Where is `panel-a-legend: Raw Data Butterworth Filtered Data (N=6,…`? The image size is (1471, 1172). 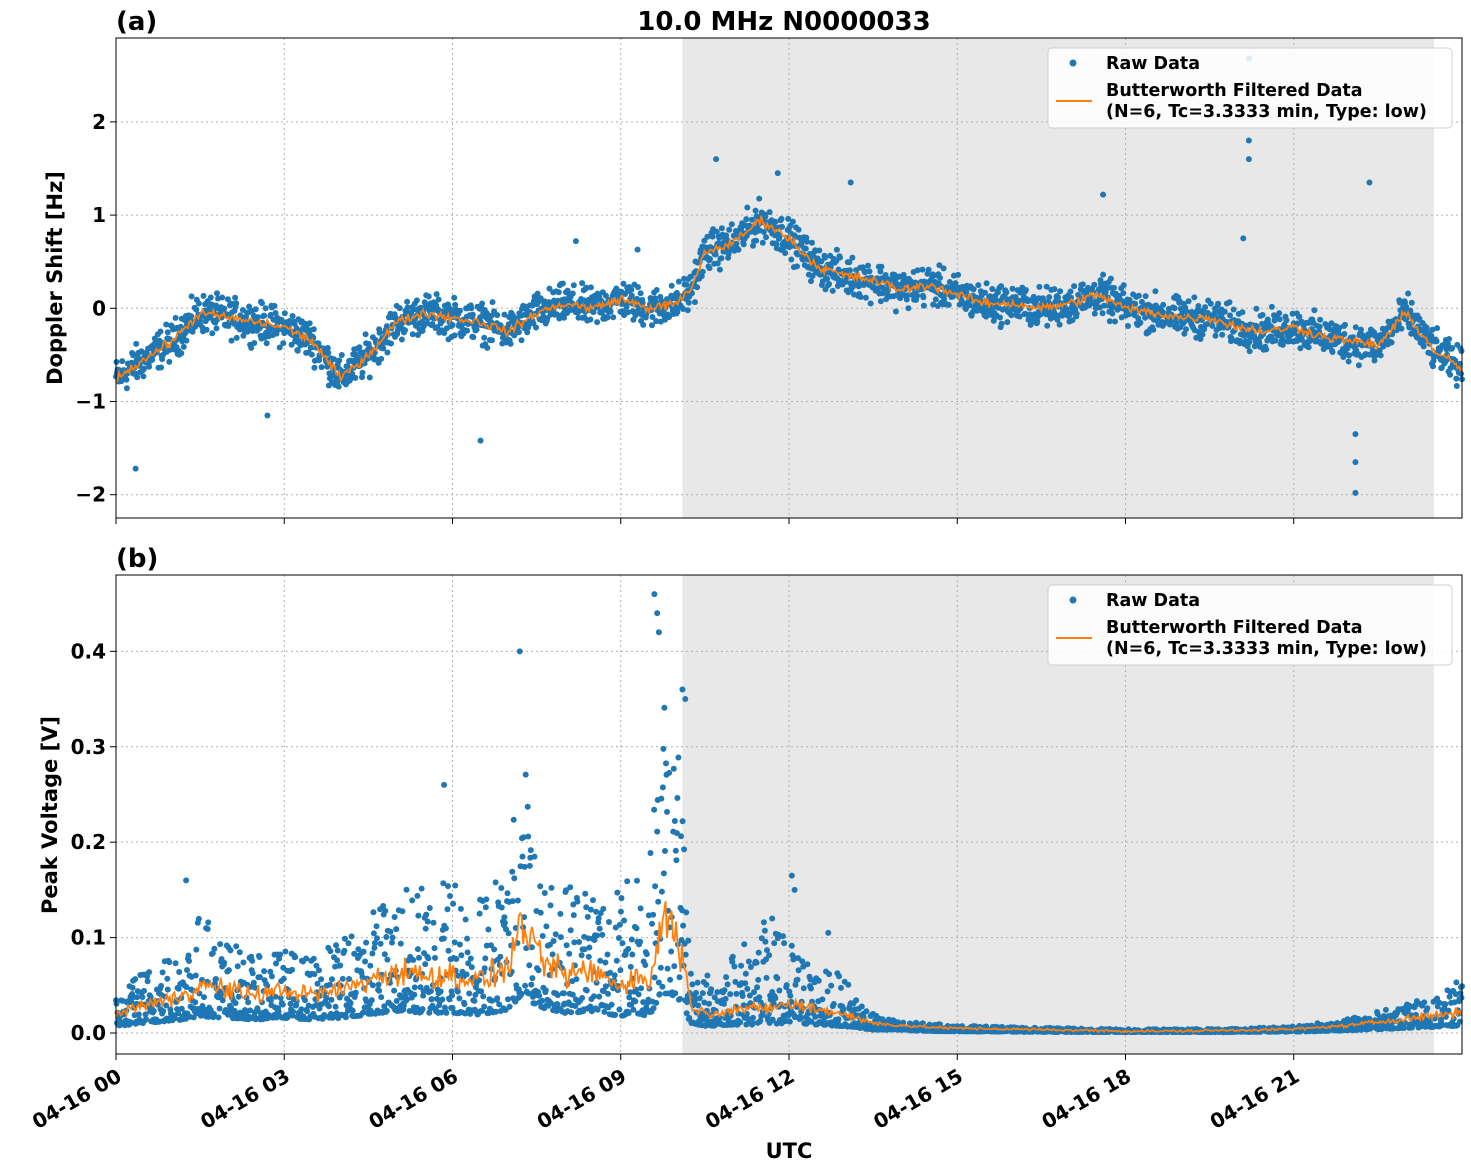
panel-a-legend: Raw Data Butterworth Filtered Data (N=6,… is located at coordinates (1250, 88).